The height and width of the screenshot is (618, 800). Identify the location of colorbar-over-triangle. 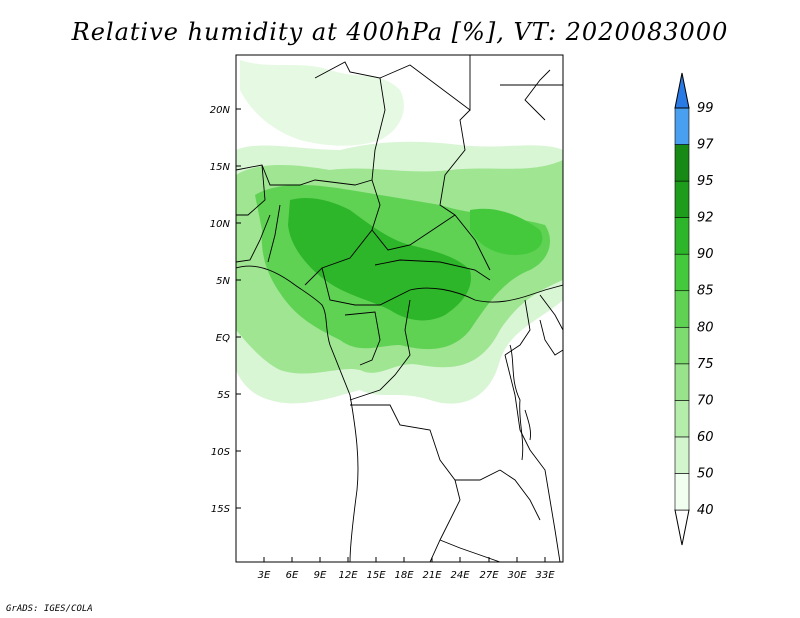
(682, 90).